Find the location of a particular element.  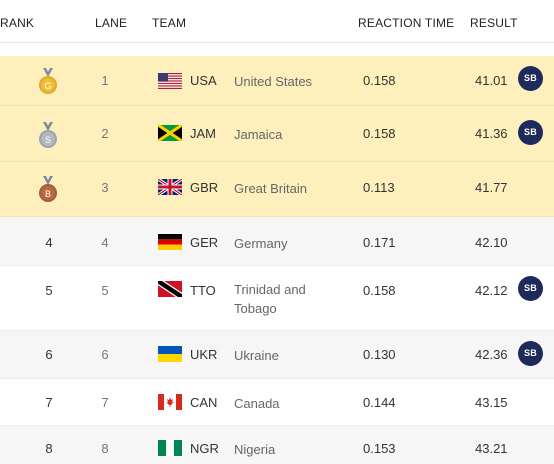

team-code: JAM is located at coordinates (203, 133).